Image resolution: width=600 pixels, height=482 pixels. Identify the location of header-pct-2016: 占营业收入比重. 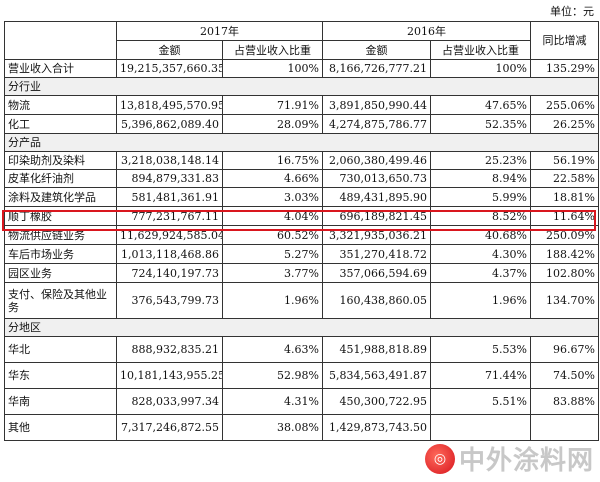
(480, 50).